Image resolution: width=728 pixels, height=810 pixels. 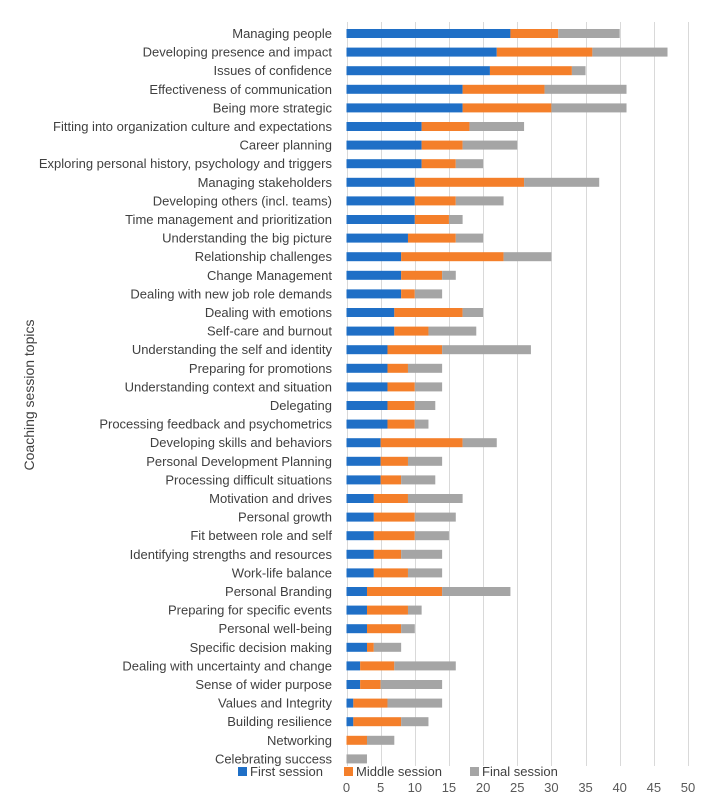 What do you see at coordinates (269, 331) in the screenshot?
I see `category-label: Self-care and burnout` at bounding box center [269, 331].